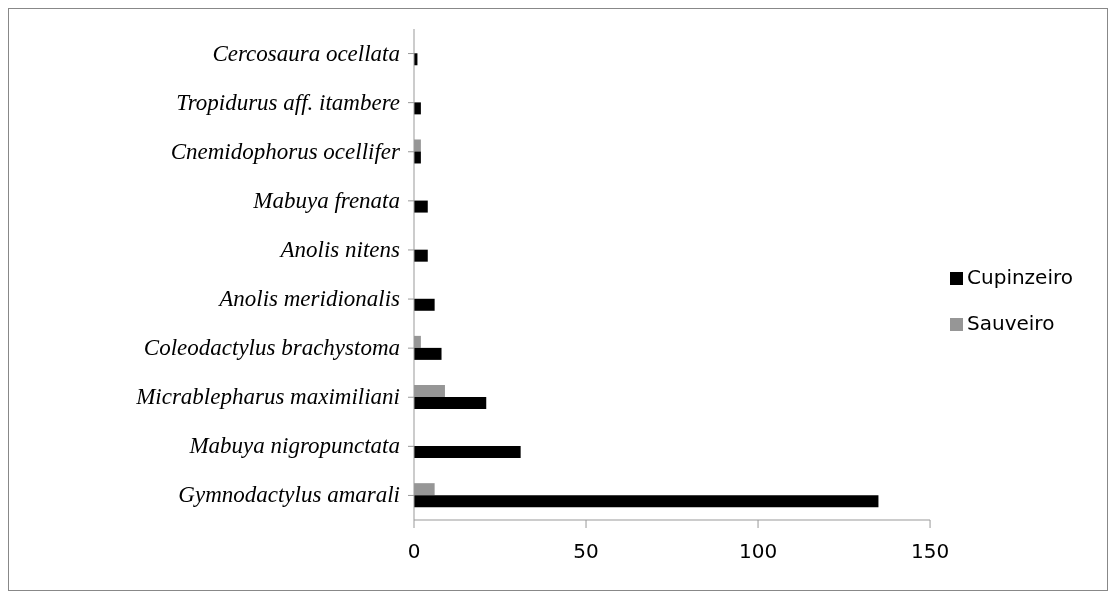 The width and height of the screenshot is (1116, 599). Describe the element at coordinates (286, 151) in the screenshot. I see `y-tick-label: Cnemidophorus ocellifer` at that location.